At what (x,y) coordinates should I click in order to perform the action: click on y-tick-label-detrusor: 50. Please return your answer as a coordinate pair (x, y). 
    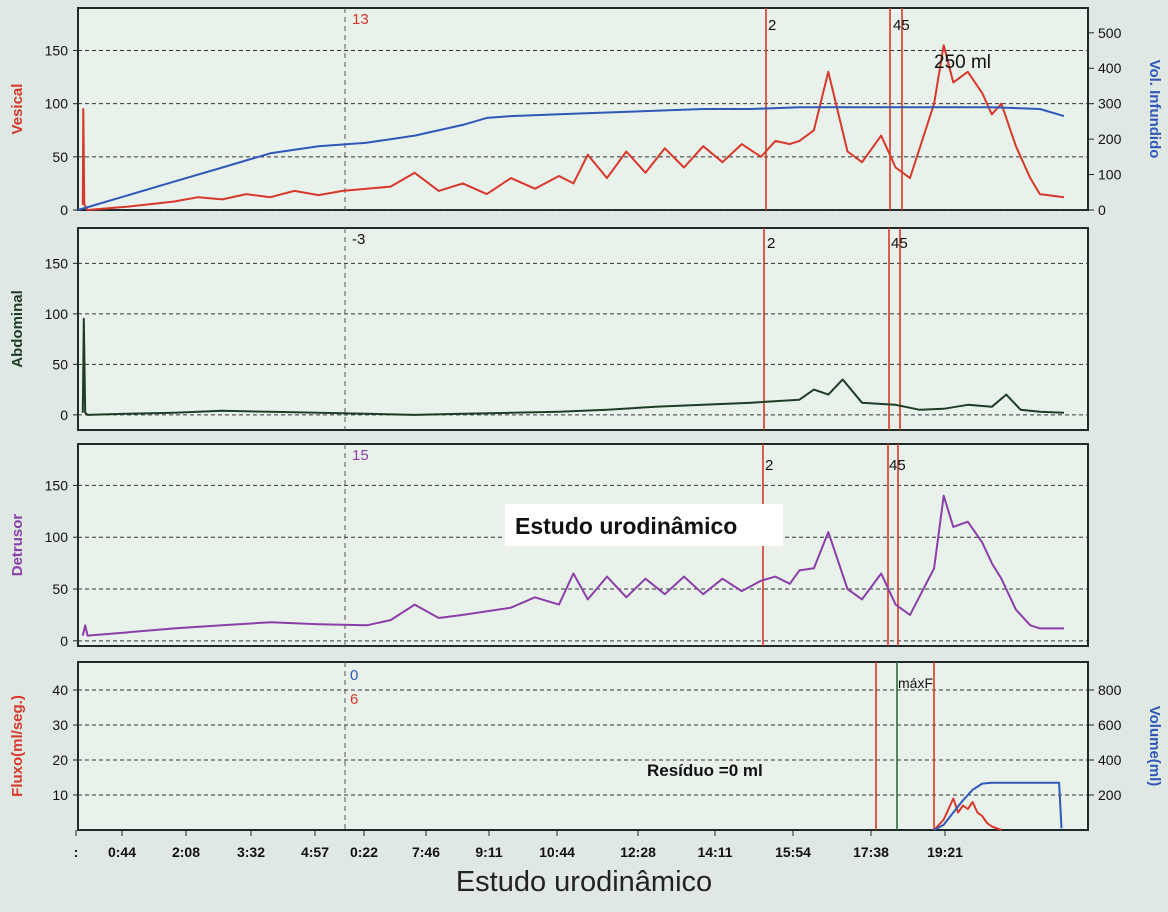
    Looking at the image, I should click on (60, 589).